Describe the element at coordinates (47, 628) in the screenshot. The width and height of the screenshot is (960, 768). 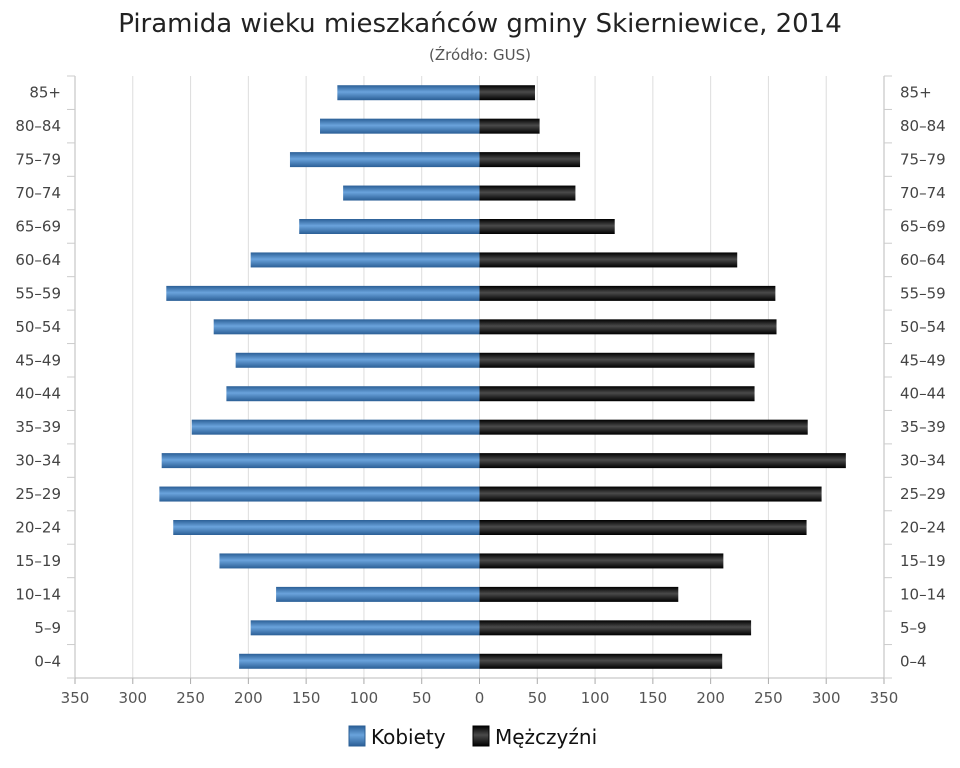
I see `category-label-left: 5–9` at that location.